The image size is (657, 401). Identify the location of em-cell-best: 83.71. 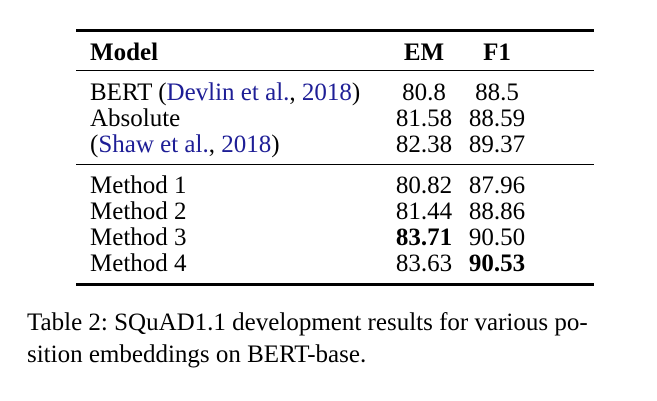
(424, 238).